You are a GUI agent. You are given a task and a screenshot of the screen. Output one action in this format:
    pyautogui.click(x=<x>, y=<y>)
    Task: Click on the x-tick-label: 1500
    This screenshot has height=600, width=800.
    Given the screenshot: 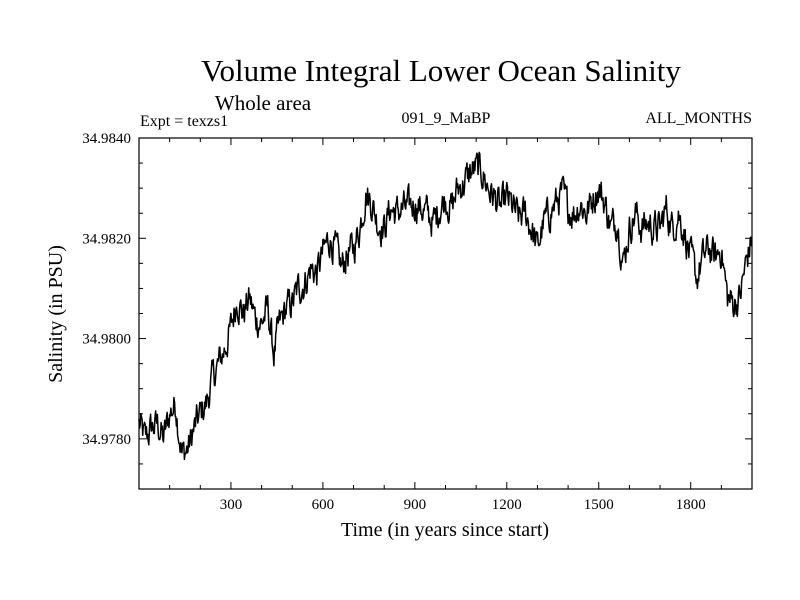 What is the action you would take?
    pyautogui.click(x=599, y=505)
    